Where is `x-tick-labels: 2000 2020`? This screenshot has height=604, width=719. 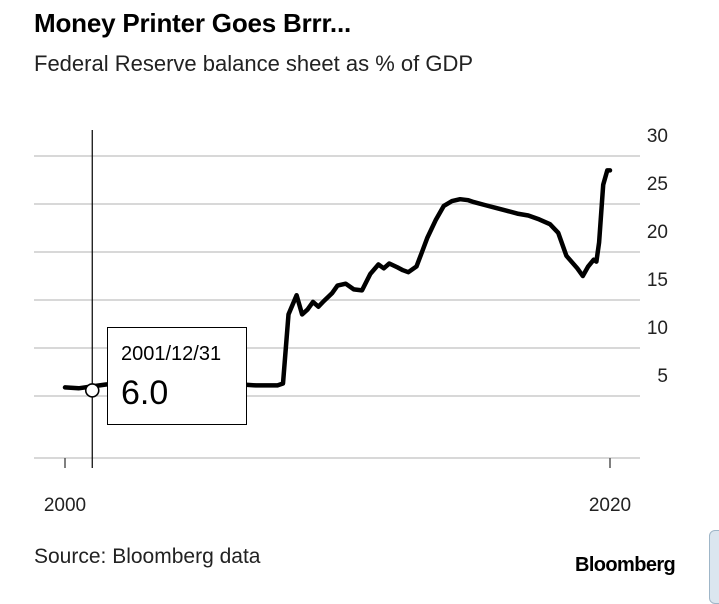 x-tick-labels: 2000 2020 is located at coordinates (337, 505).